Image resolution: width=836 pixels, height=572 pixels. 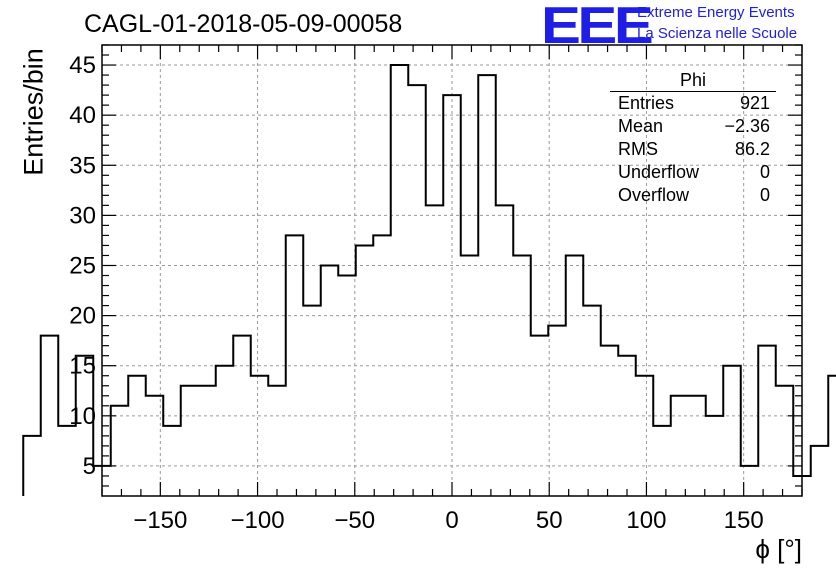 I want to click on x-axis-label: ϕ [°], so click(x=778, y=549).